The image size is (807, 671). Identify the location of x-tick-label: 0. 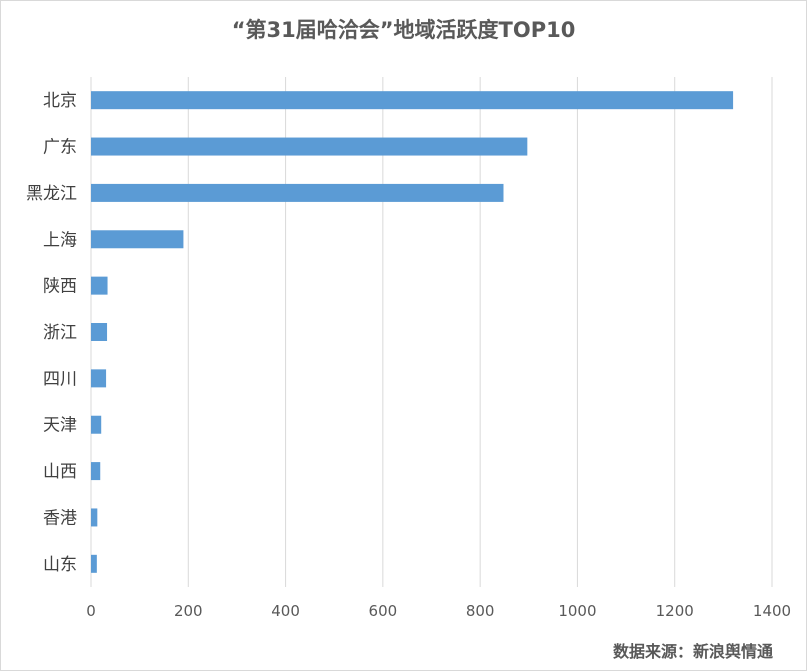
(91, 611).